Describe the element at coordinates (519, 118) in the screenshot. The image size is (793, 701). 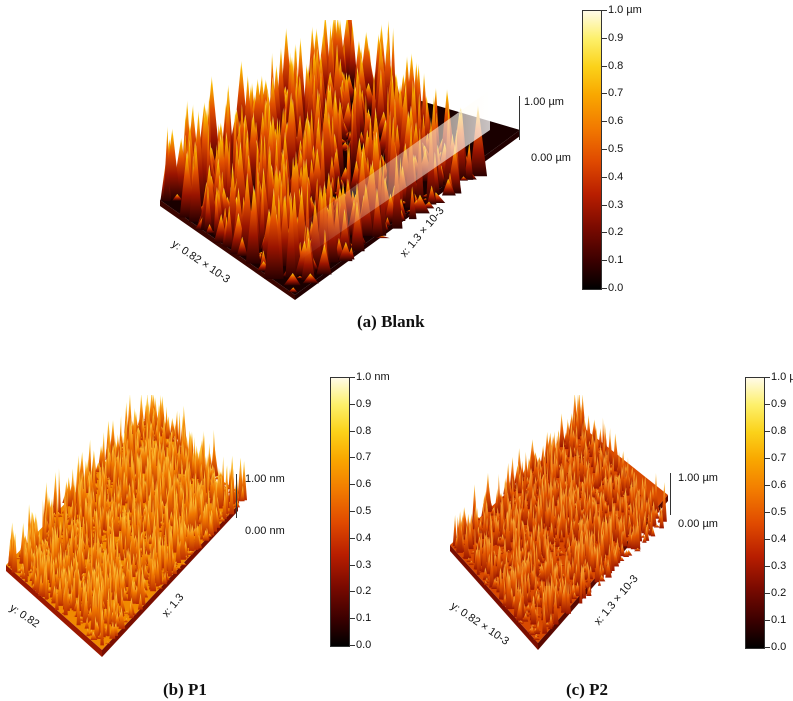
I see `height-bracket-blank` at that location.